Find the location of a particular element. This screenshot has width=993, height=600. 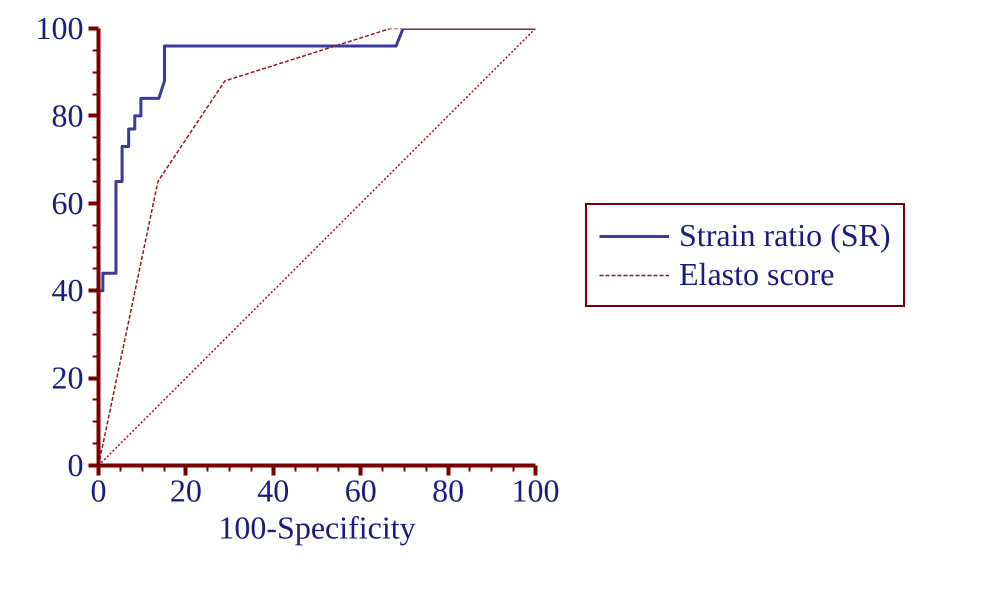

legend-label: Elasto score is located at coordinates (756, 274).